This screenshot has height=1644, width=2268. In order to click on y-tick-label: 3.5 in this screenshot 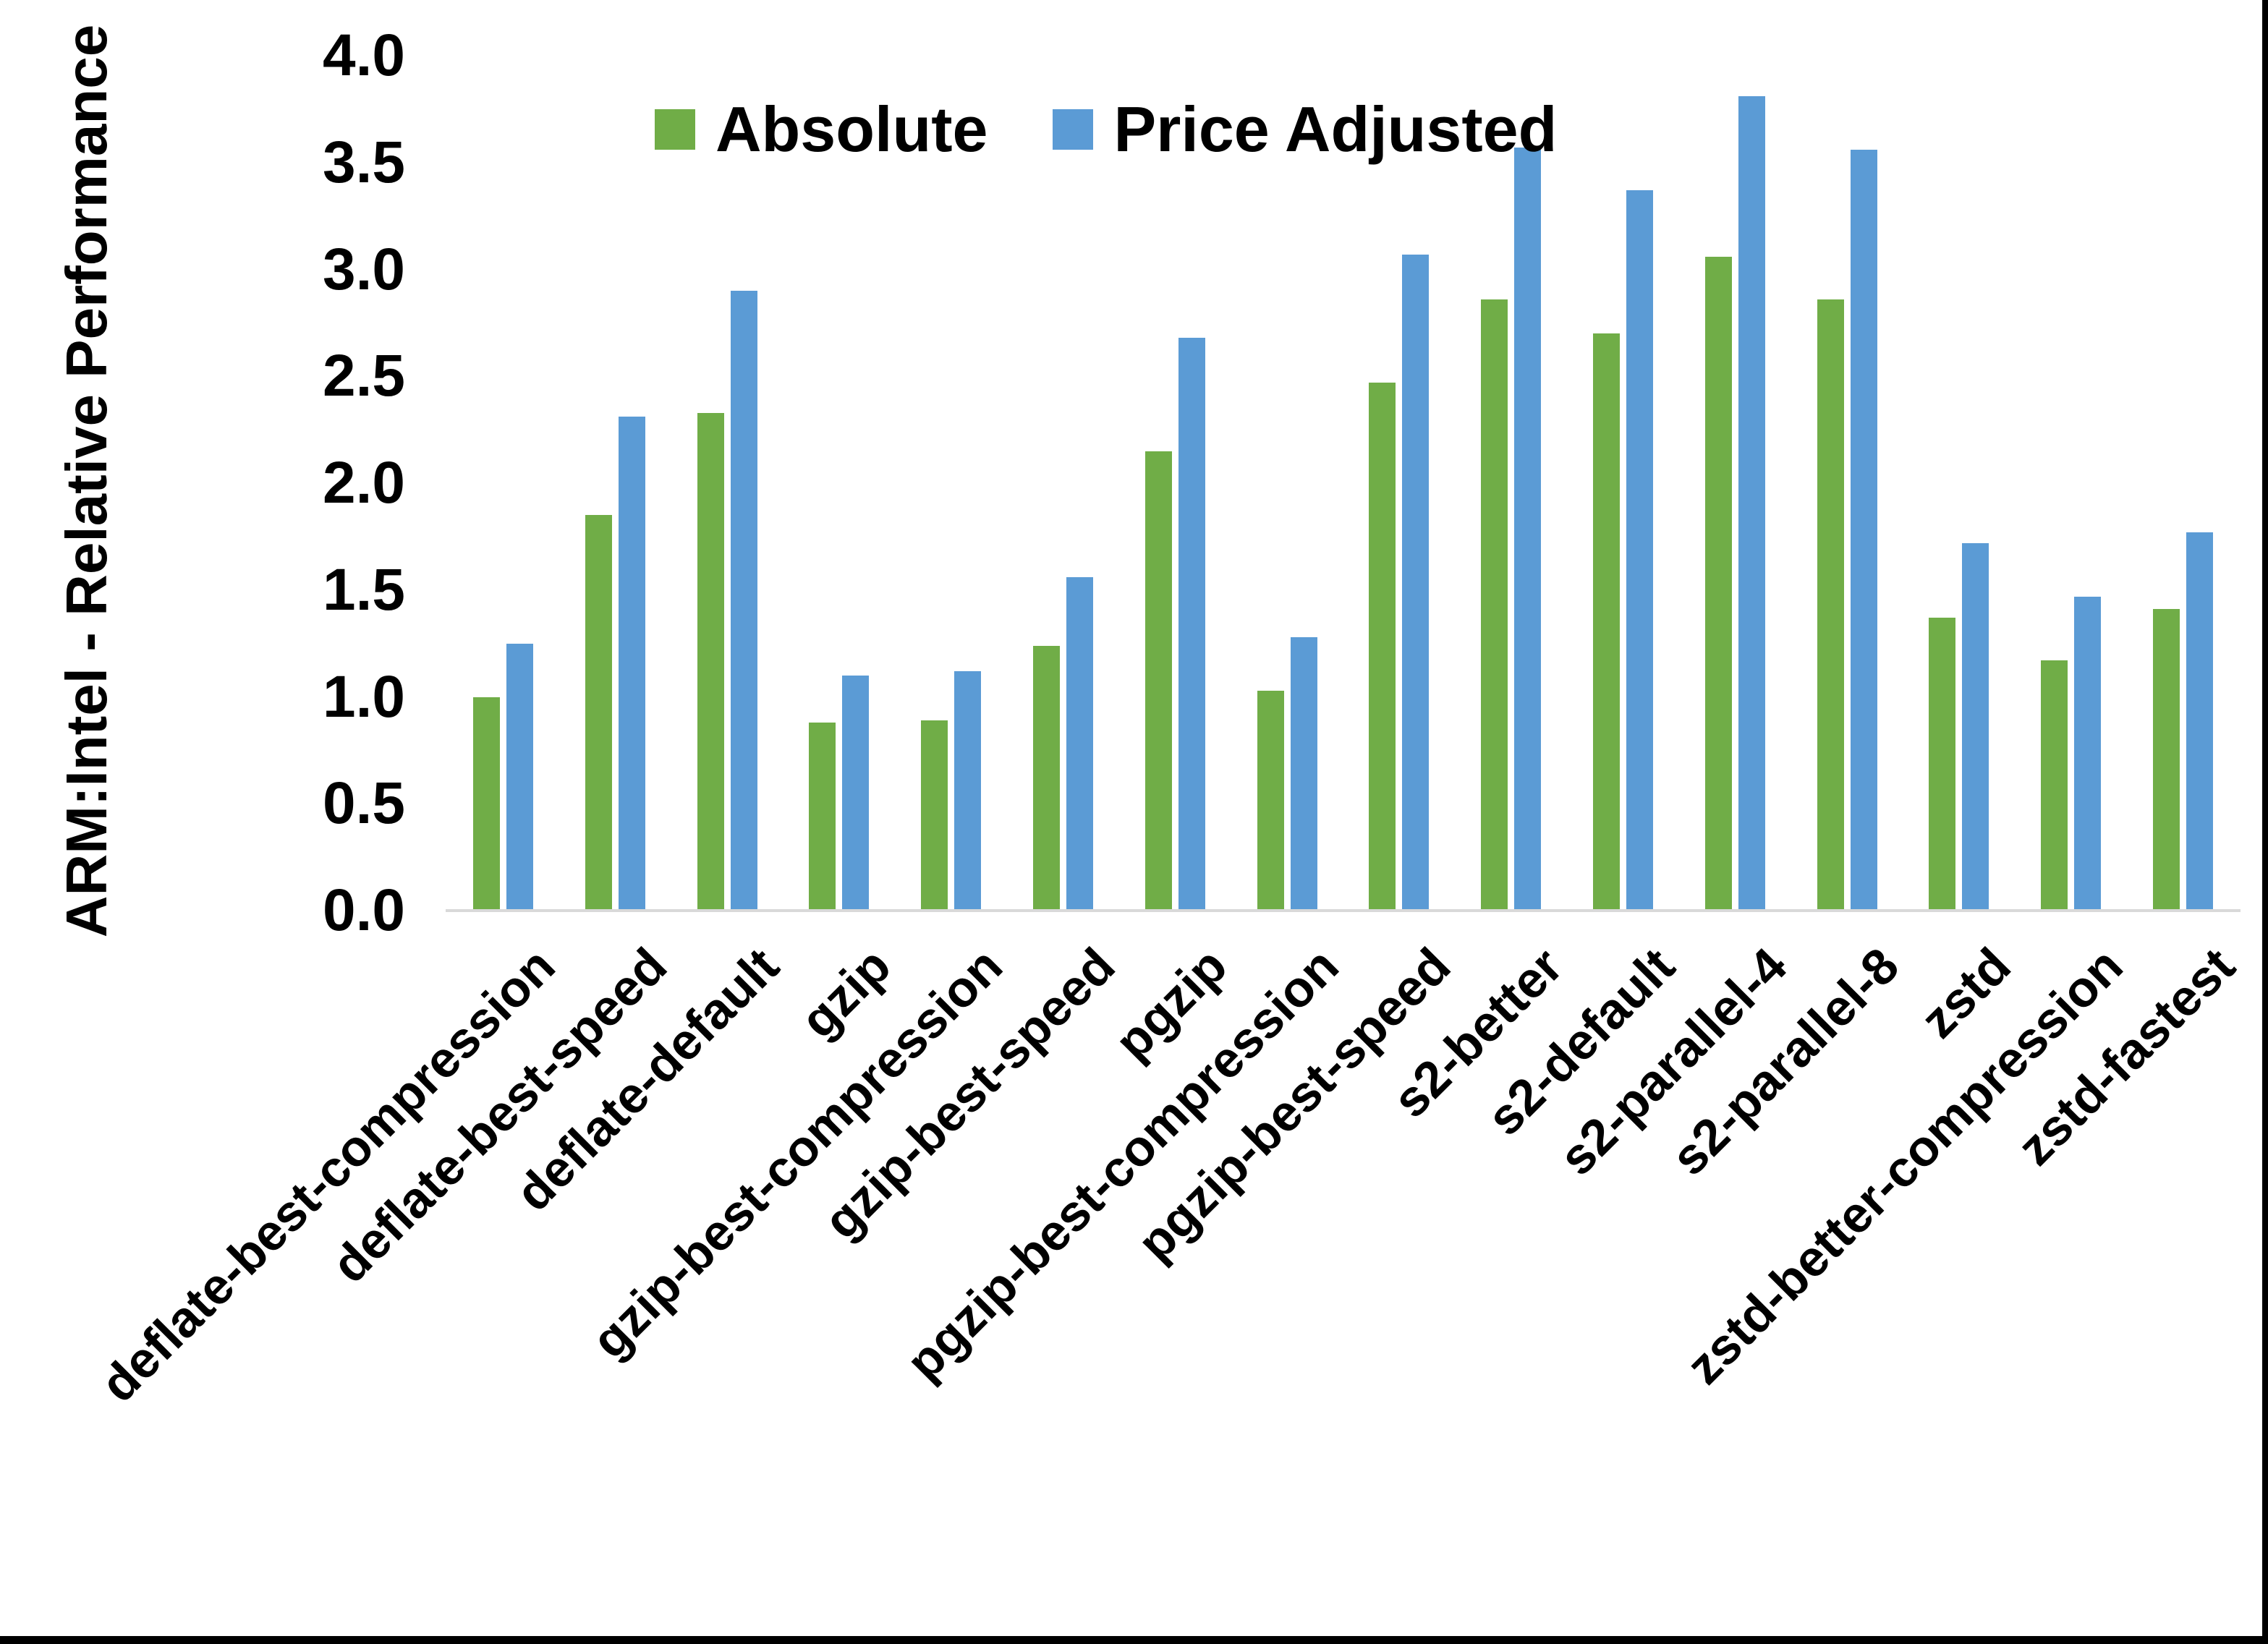, I will do `click(364, 162)`.